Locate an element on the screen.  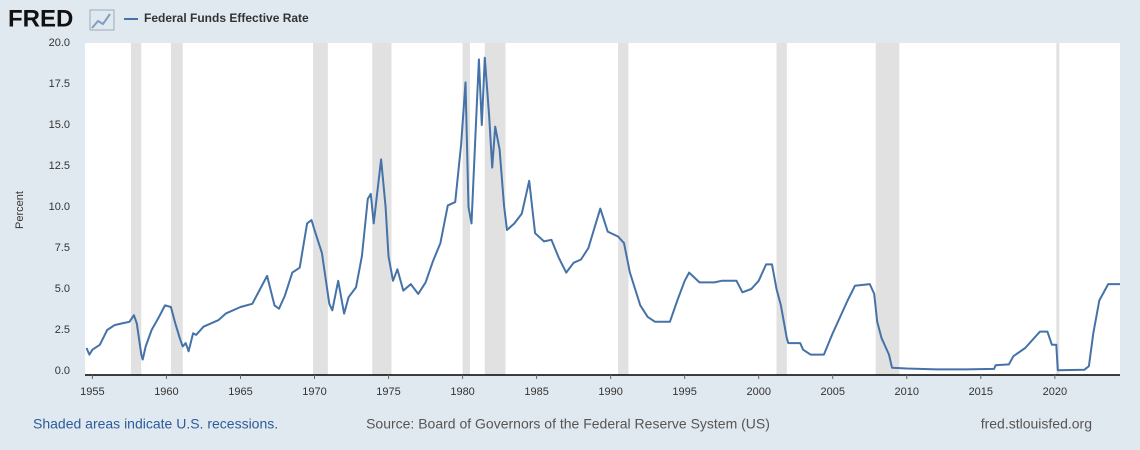
x-tick-label: 2010 is located at coordinates (907, 392).